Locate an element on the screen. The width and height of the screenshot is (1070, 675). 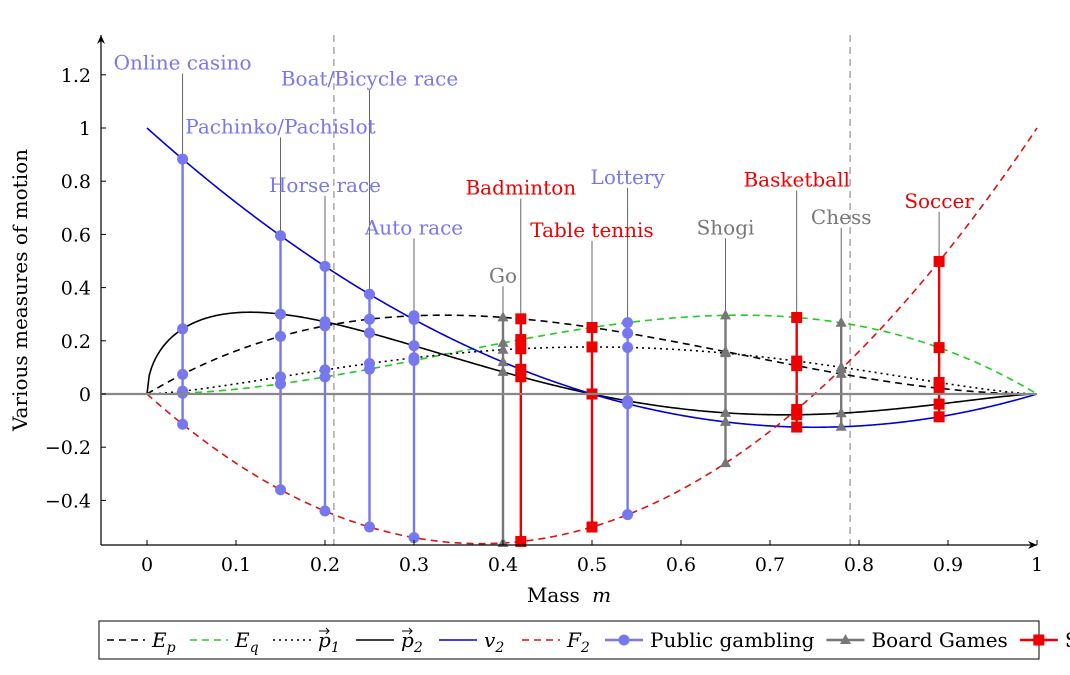
x-axis-arrow is located at coordinates (1032, 545).